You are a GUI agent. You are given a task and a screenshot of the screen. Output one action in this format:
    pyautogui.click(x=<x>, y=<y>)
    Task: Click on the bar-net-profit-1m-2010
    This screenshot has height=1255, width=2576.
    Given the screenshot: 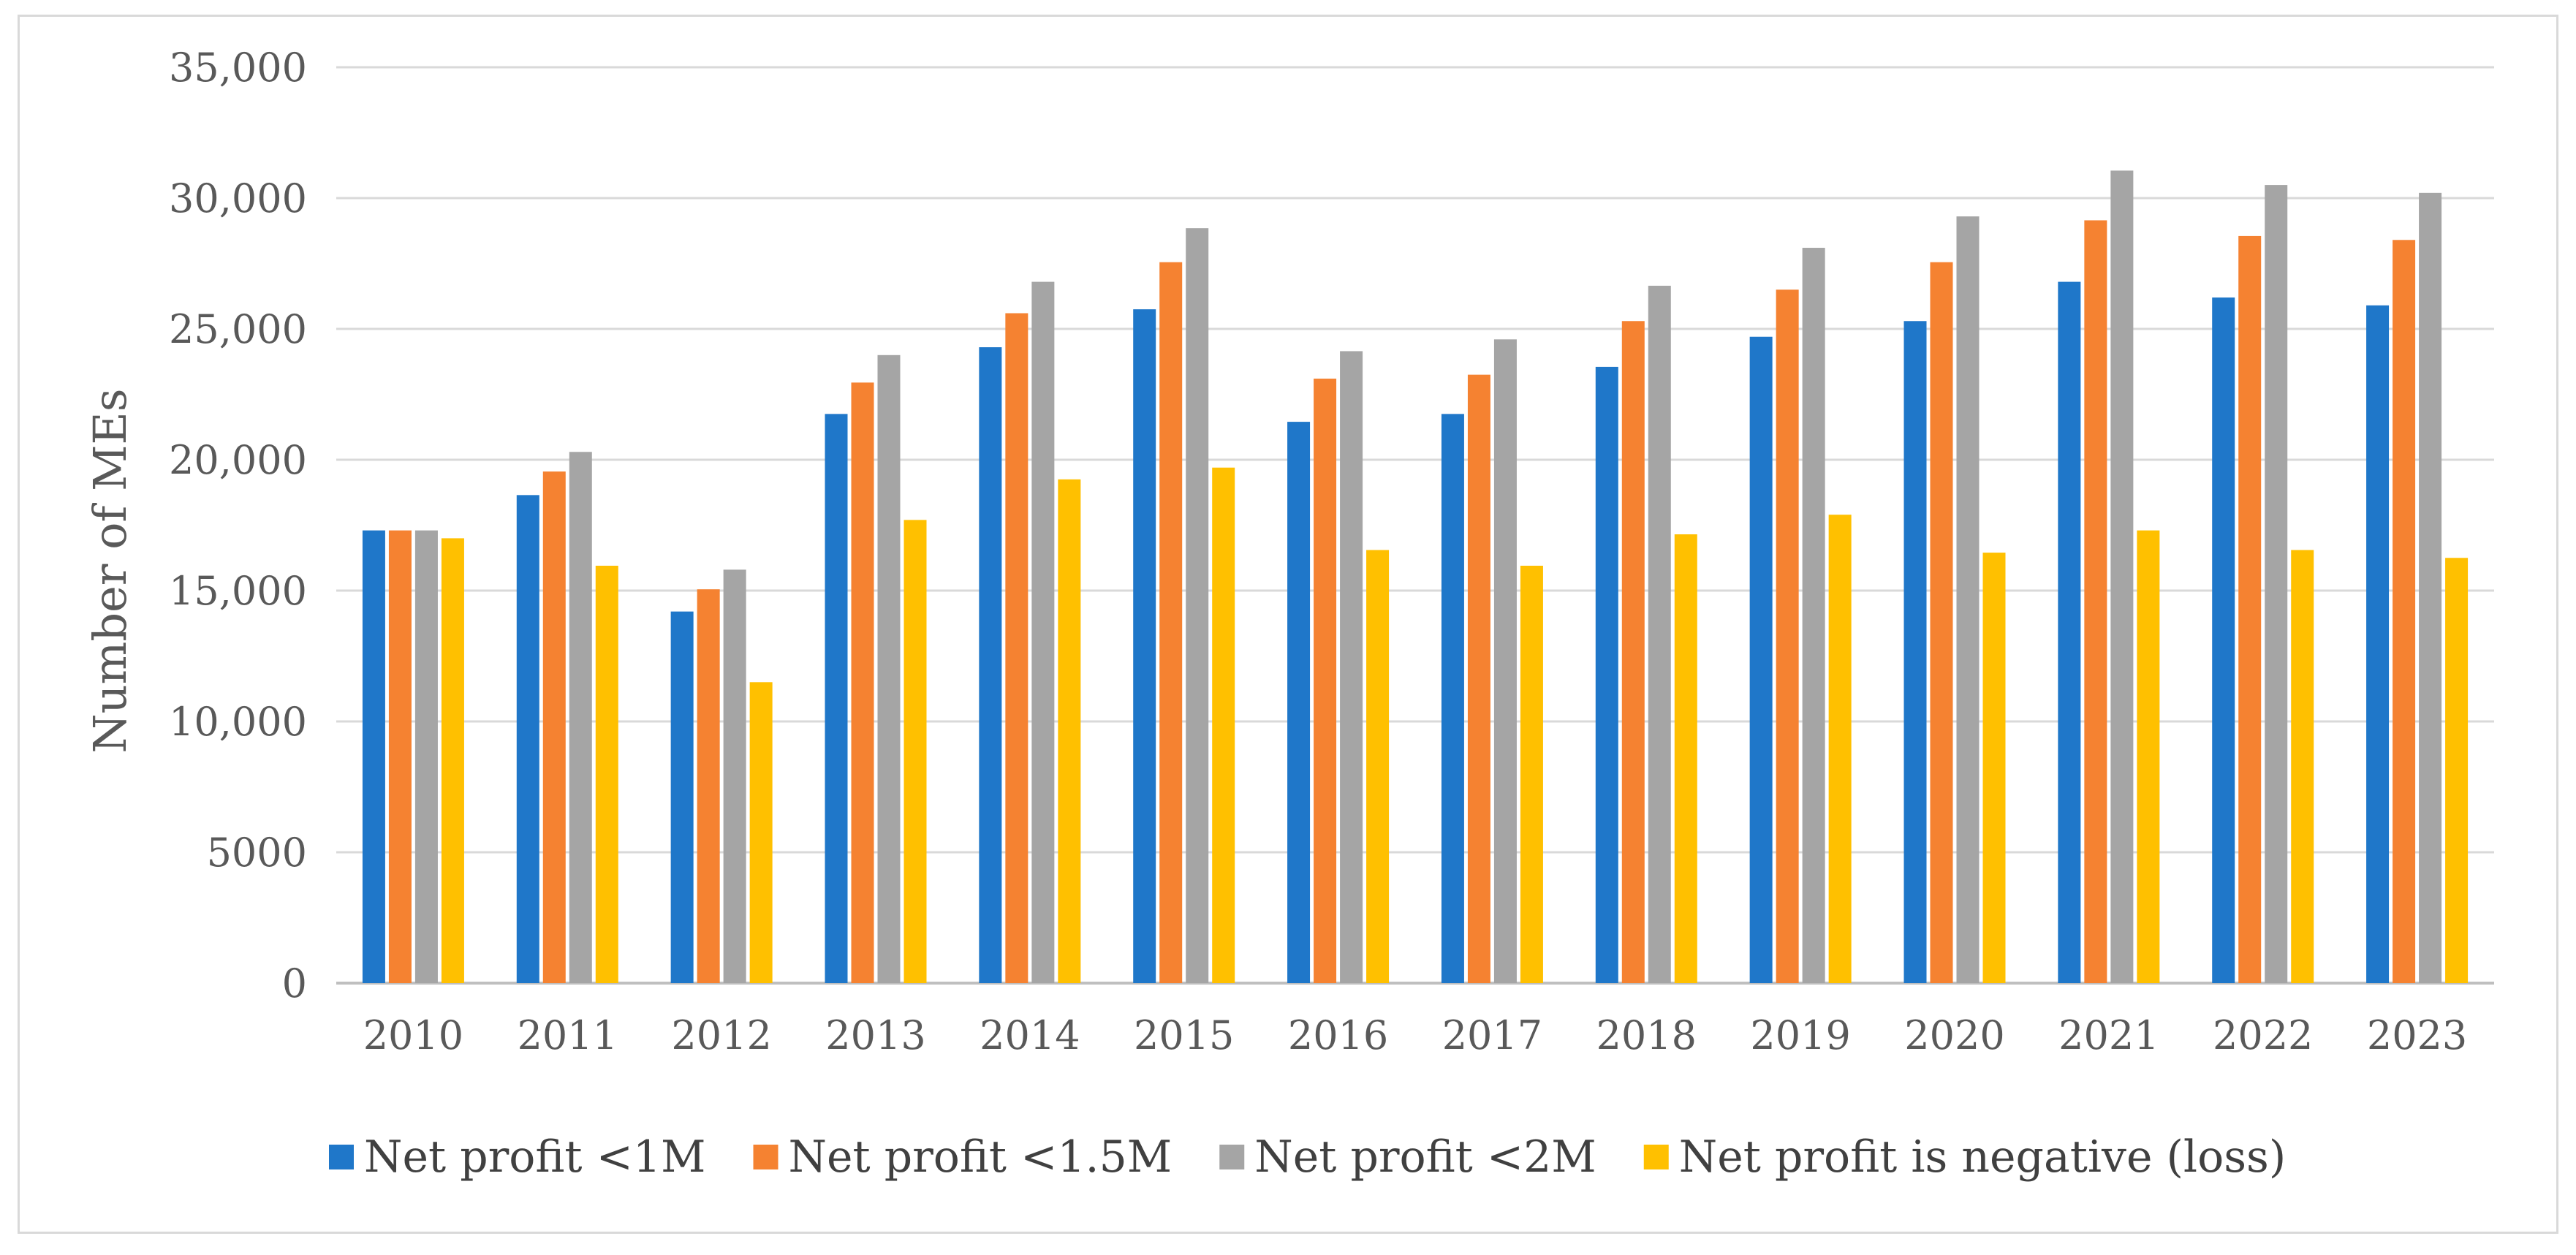 What is the action you would take?
    pyautogui.click(x=373, y=756)
    